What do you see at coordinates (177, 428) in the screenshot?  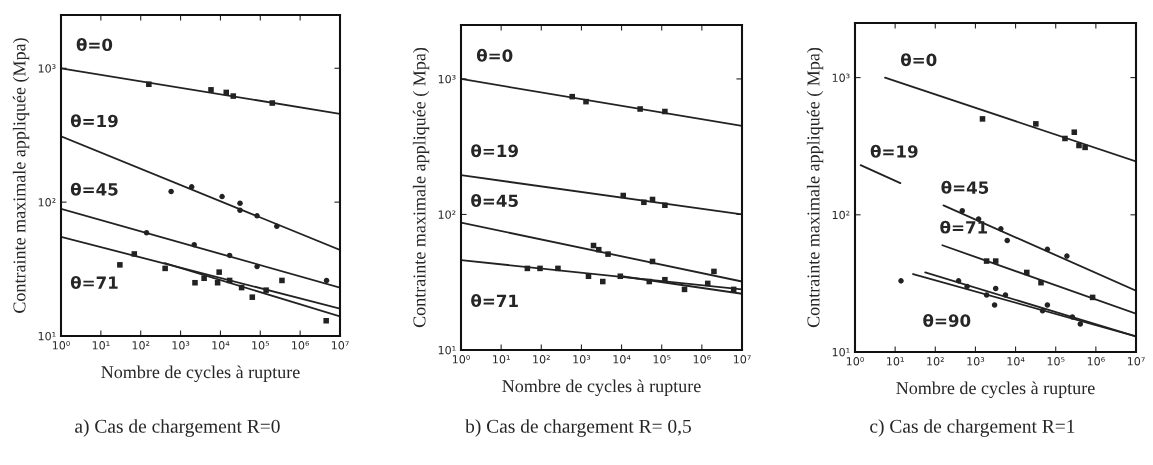 I see `text: a) Cas de chargement R=0` at bounding box center [177, 428].